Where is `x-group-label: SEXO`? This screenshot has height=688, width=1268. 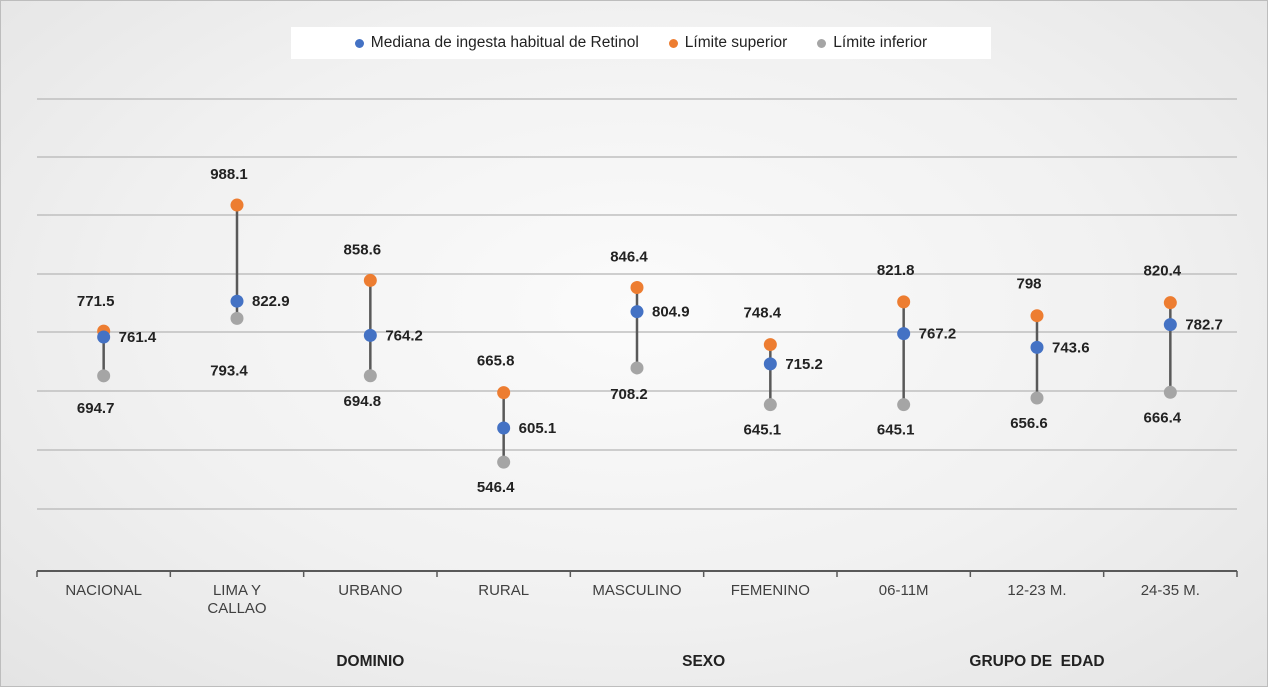
x-group-label: SEXO is located at coordinates (703, 661).